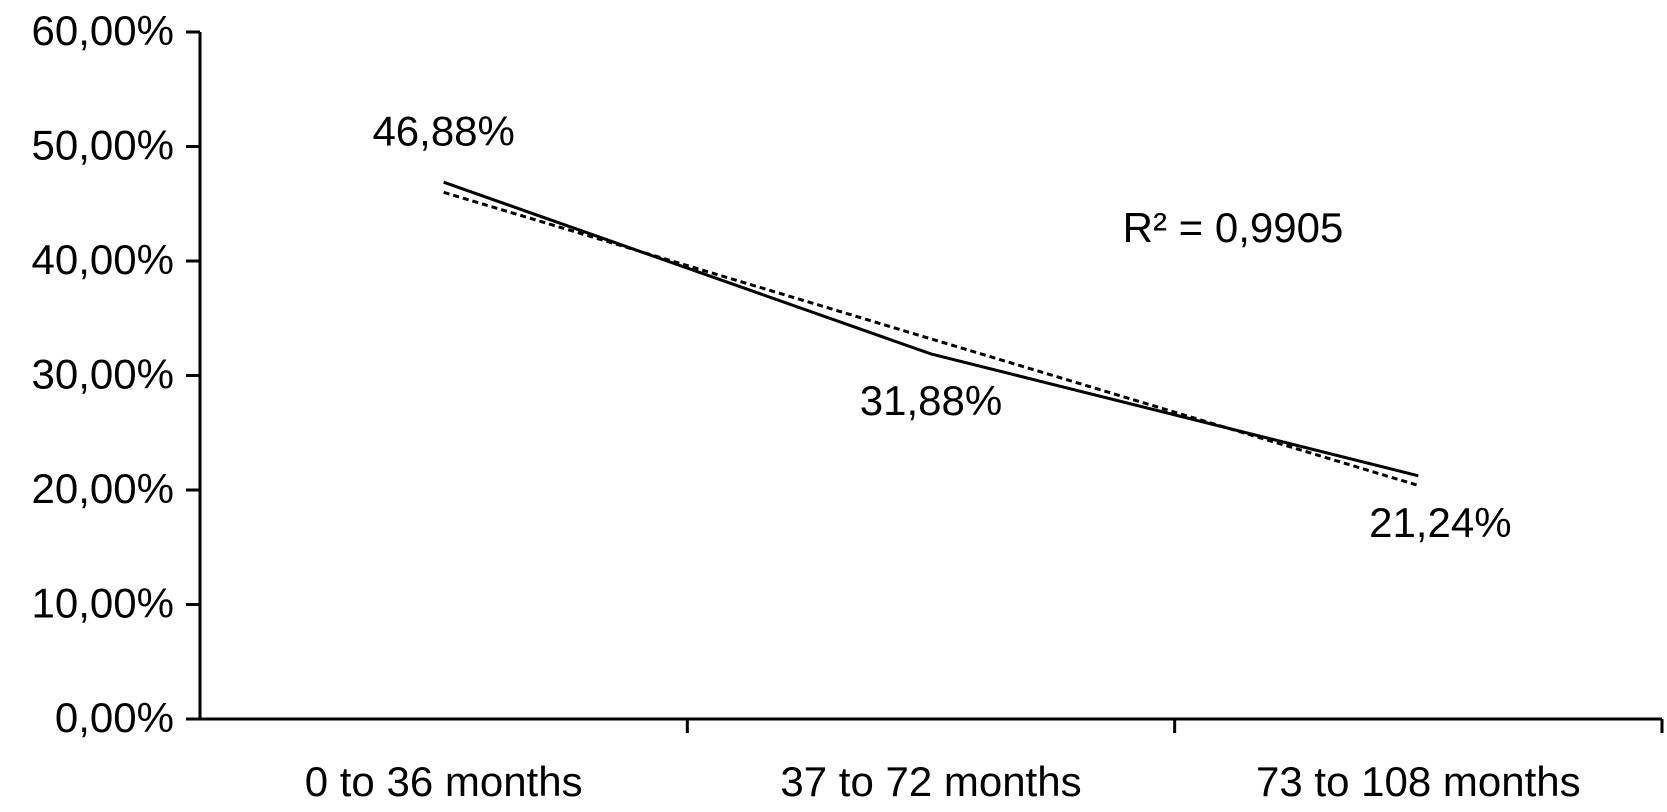  What do you see at coordinates (103, 374) in the screenshot?
I see `y-tick-label: 30,00%` at bounding box center [103, 374].